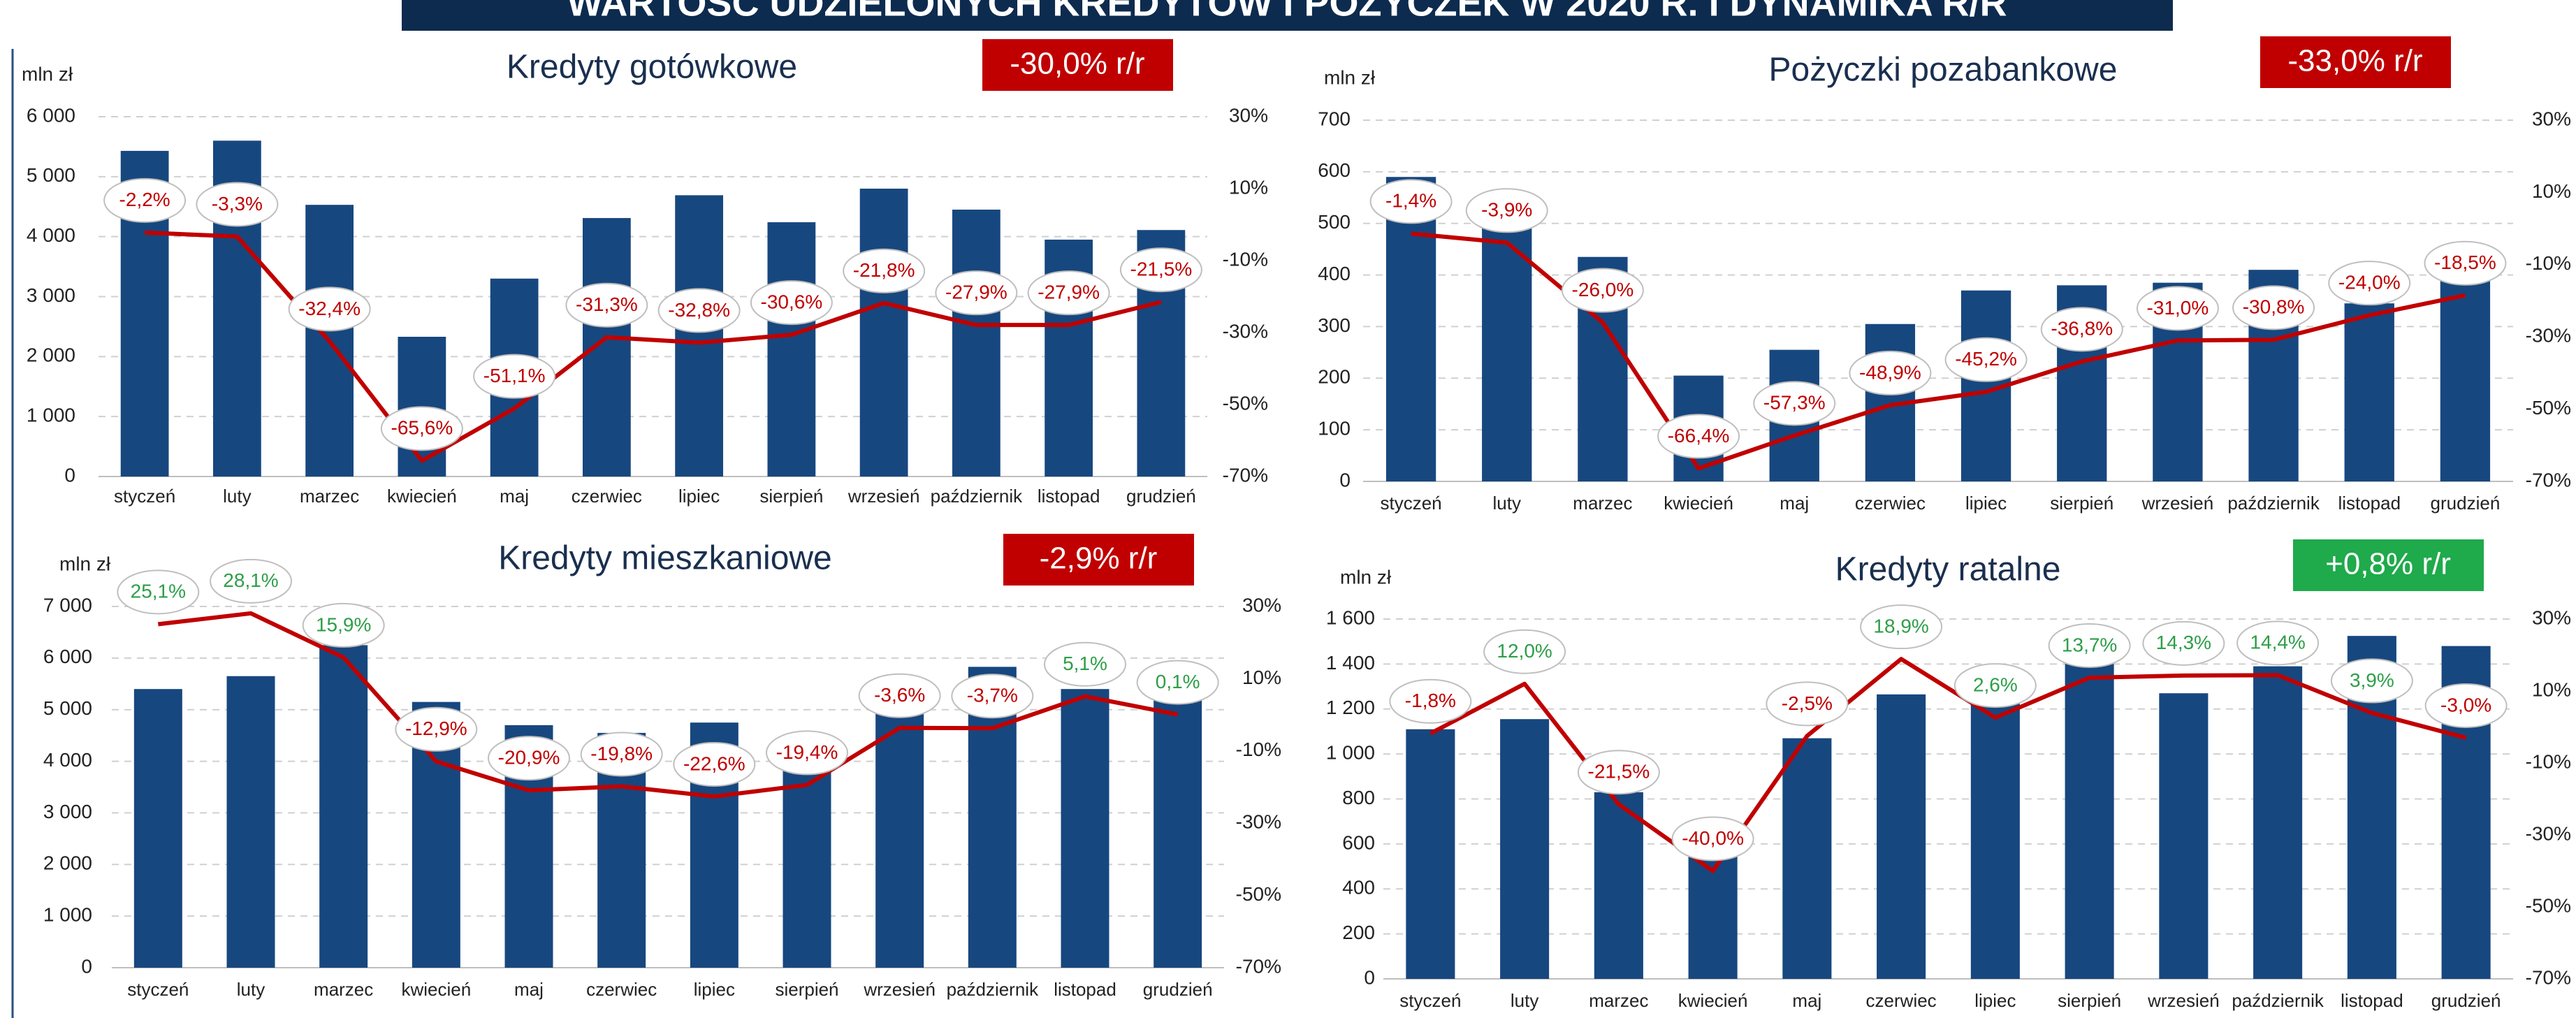 The height and width of the screenshot is (1018, 2576). What do you see at coordinates (621, 989) in the screenshot?
I see `x-tick-label: czerwiec` at bounding box center [621, 989].